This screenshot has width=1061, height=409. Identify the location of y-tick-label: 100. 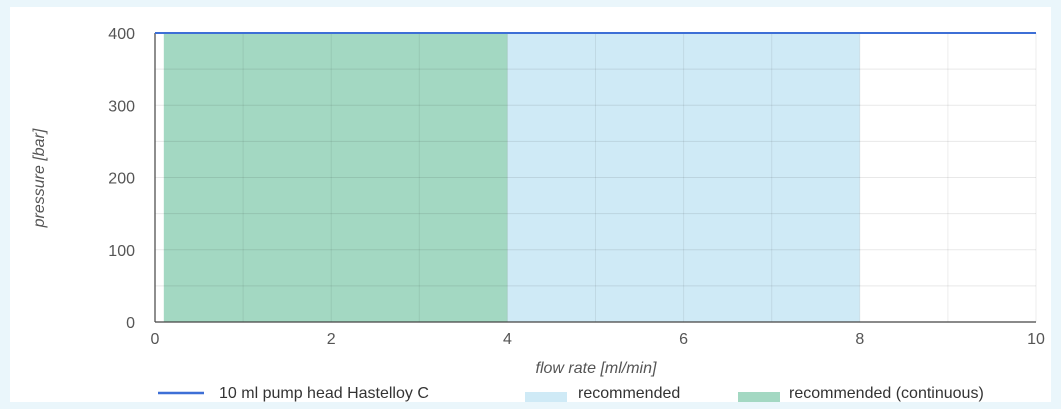
(121, 251).